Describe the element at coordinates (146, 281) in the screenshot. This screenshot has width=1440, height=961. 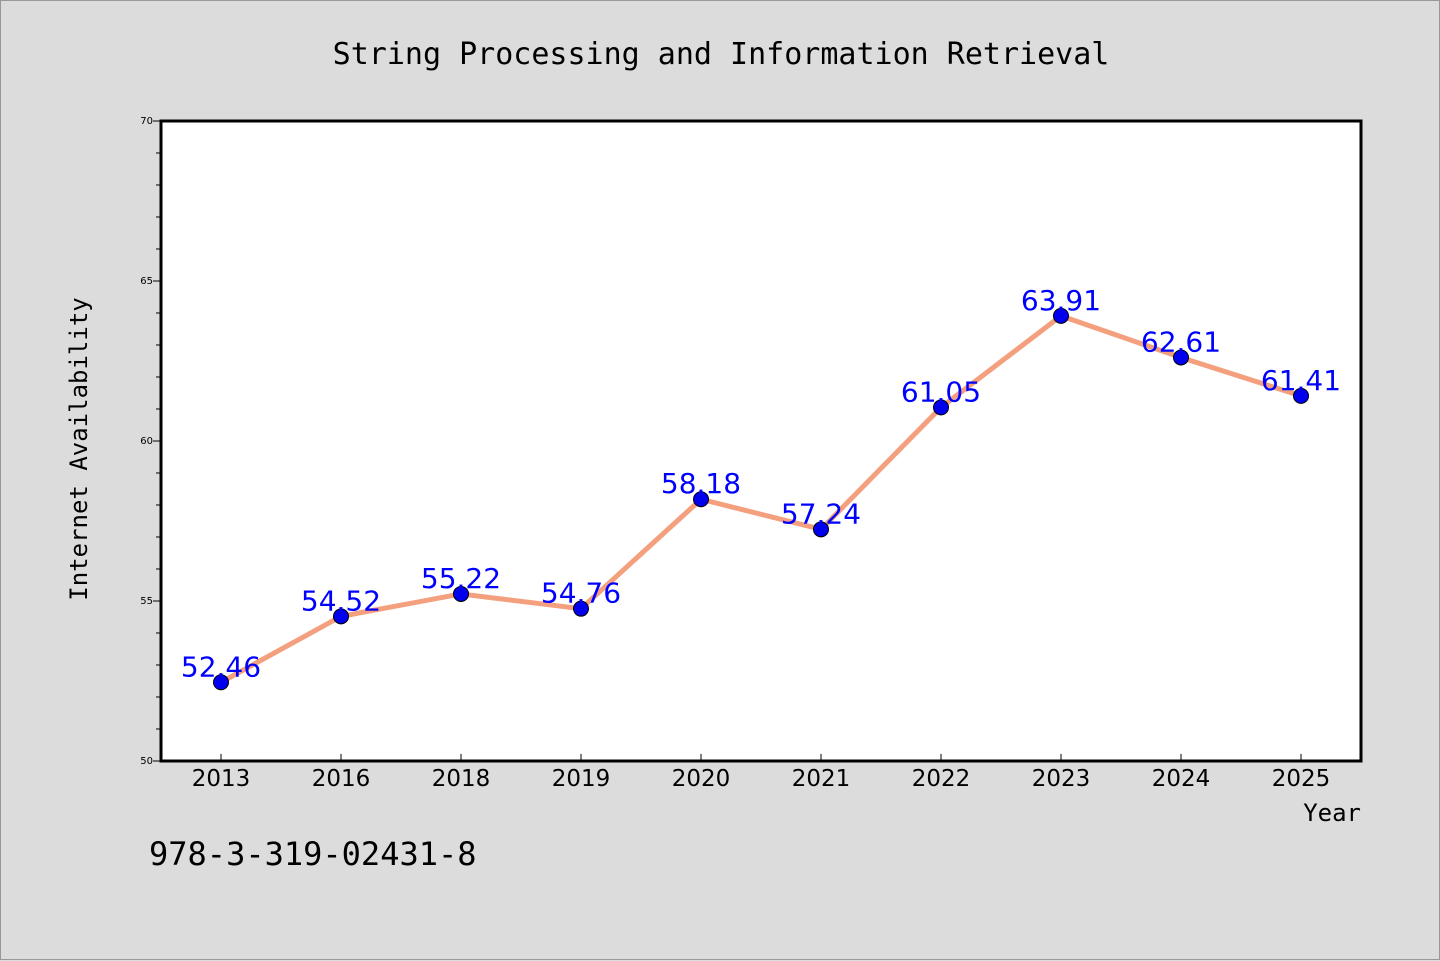
I see `y-tick-label: 65` at that location.